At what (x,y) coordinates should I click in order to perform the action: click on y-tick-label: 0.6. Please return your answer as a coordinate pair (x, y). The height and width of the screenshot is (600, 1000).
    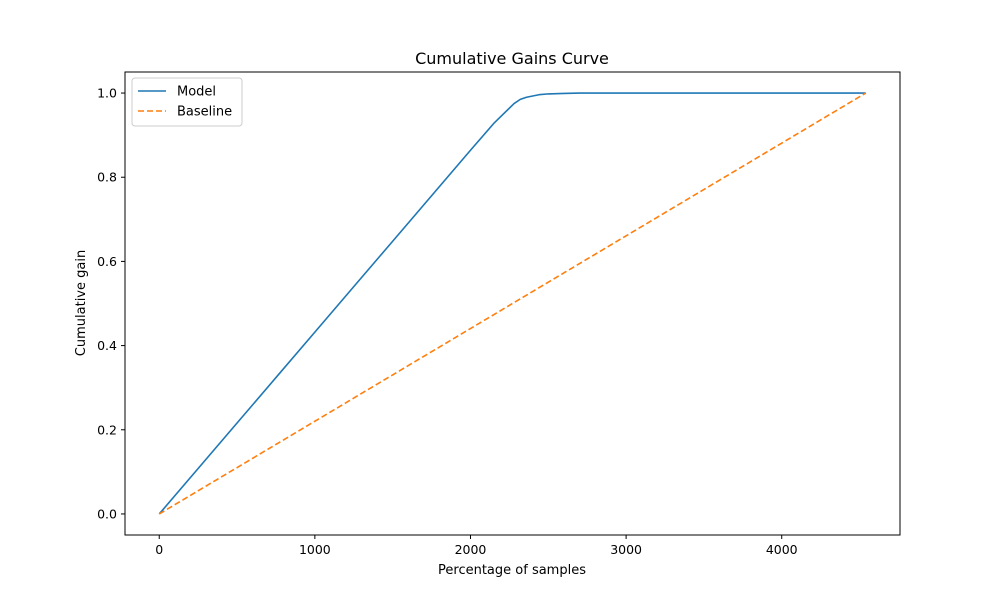
    Looking at the image, I should click on (107, 261).